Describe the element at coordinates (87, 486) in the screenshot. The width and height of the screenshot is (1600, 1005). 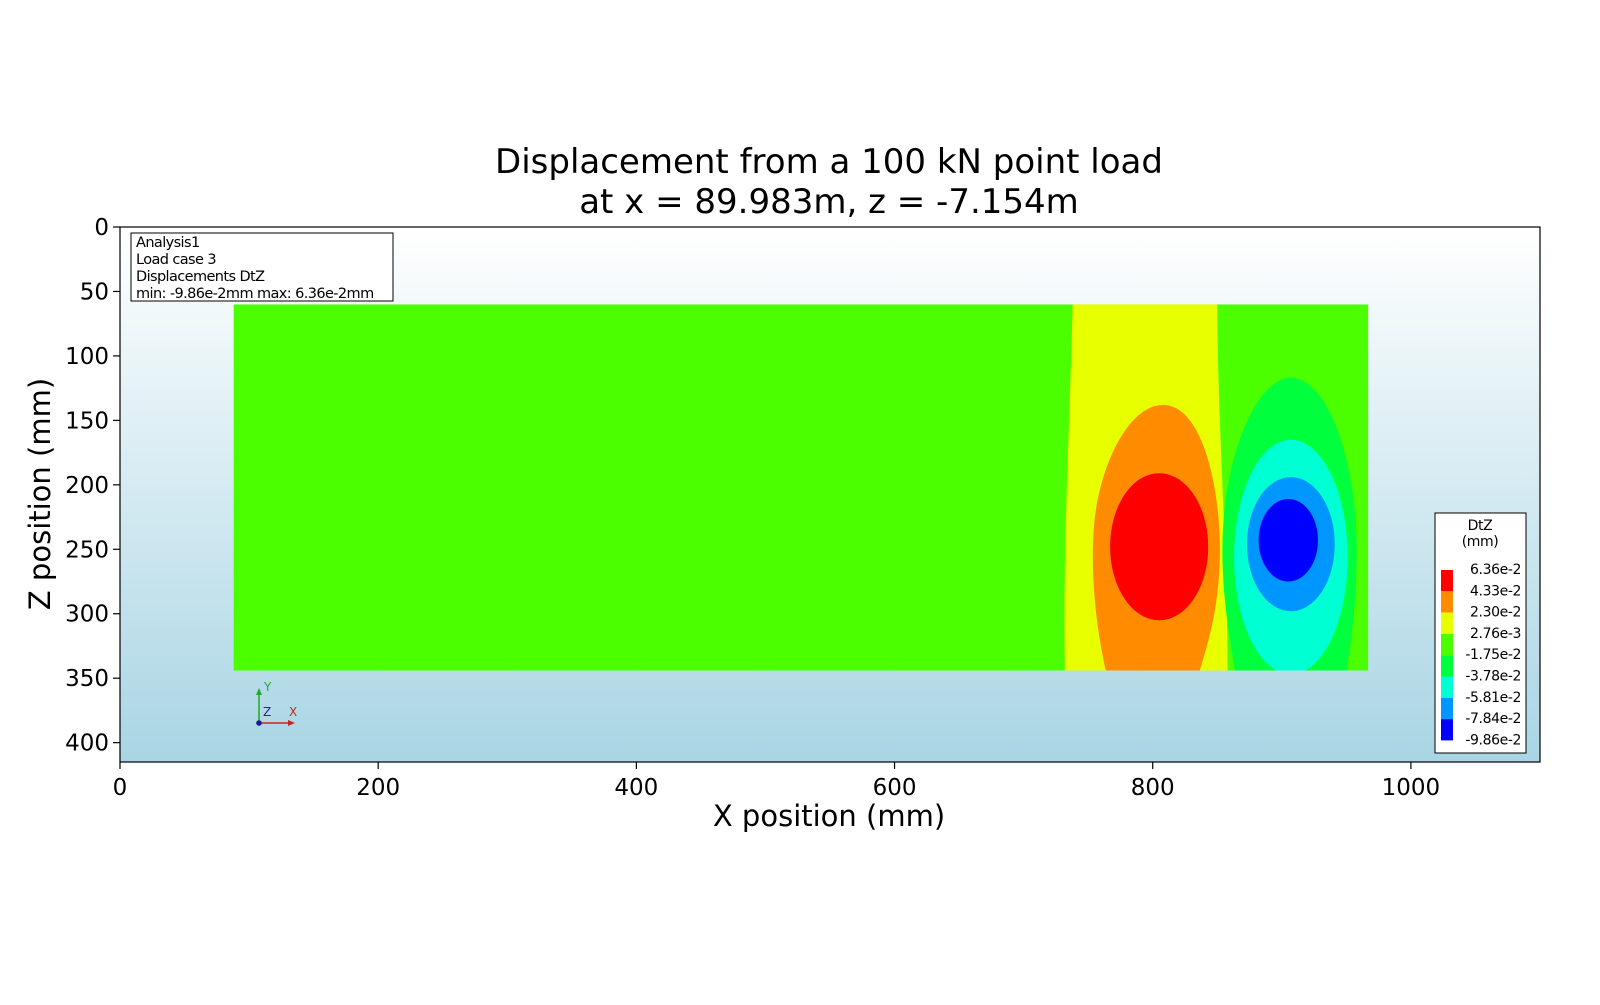
I see `y-tick-label: 200` at that location.